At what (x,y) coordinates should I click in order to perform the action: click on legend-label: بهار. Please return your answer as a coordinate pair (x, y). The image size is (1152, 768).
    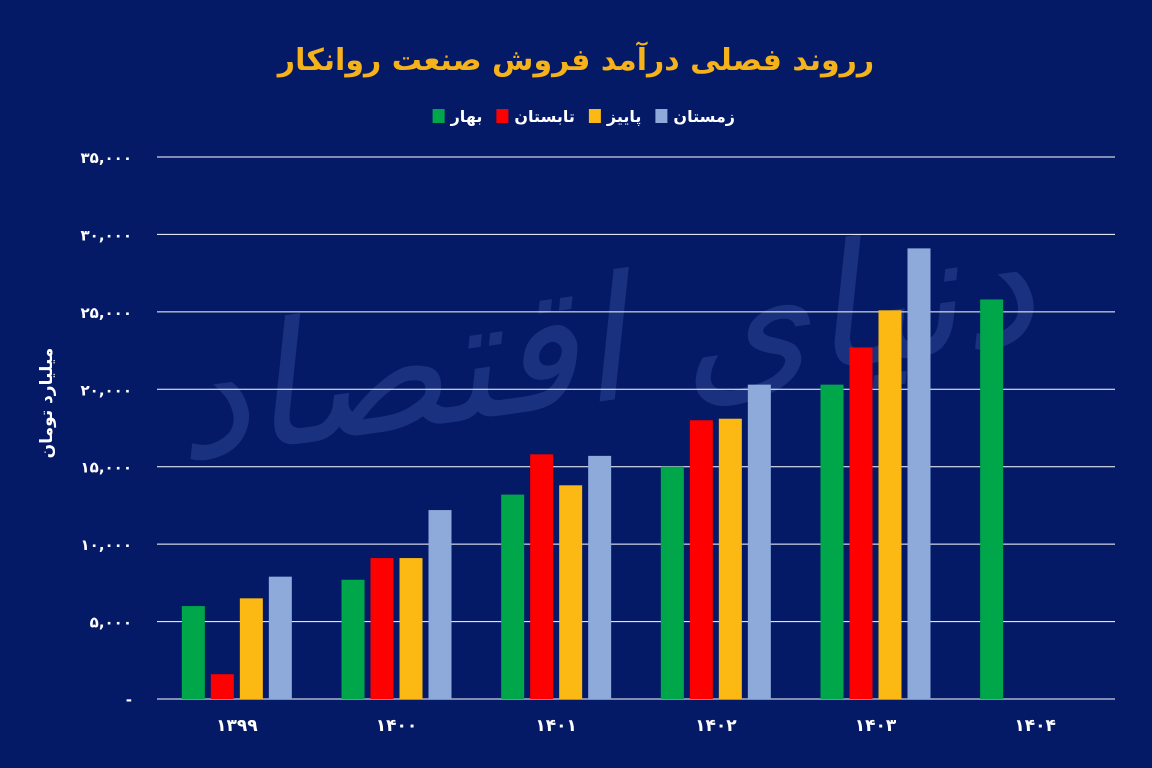
    Looking at the image, I should click on (466, 116).